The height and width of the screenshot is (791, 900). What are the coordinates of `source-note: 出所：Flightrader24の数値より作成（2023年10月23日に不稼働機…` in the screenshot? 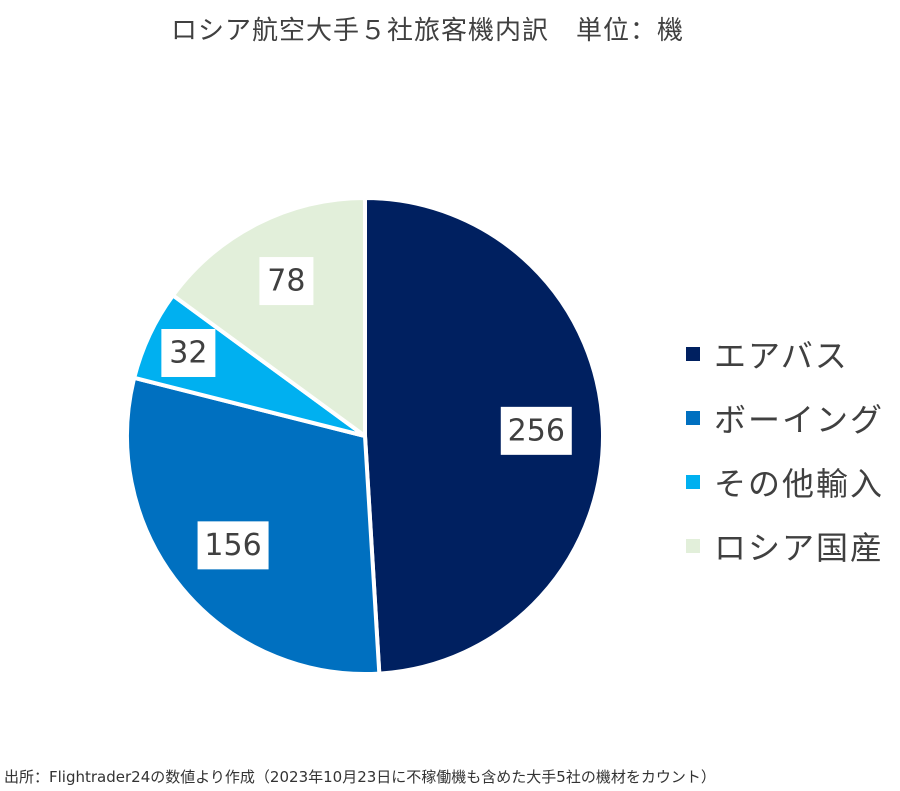 It's located at (360, 777).